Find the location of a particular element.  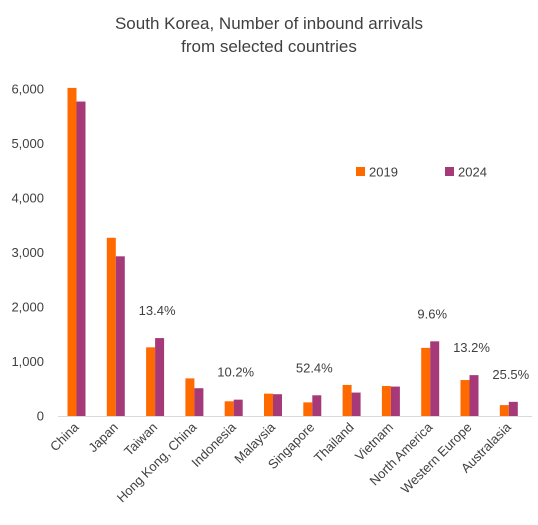

growth-annotation: 25.5% is located at coordinates (510, 374).